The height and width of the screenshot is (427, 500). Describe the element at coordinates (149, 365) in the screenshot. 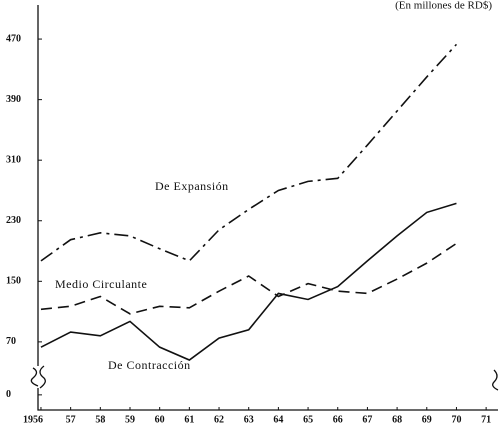

I see `series-label: De Contracción` at that location.